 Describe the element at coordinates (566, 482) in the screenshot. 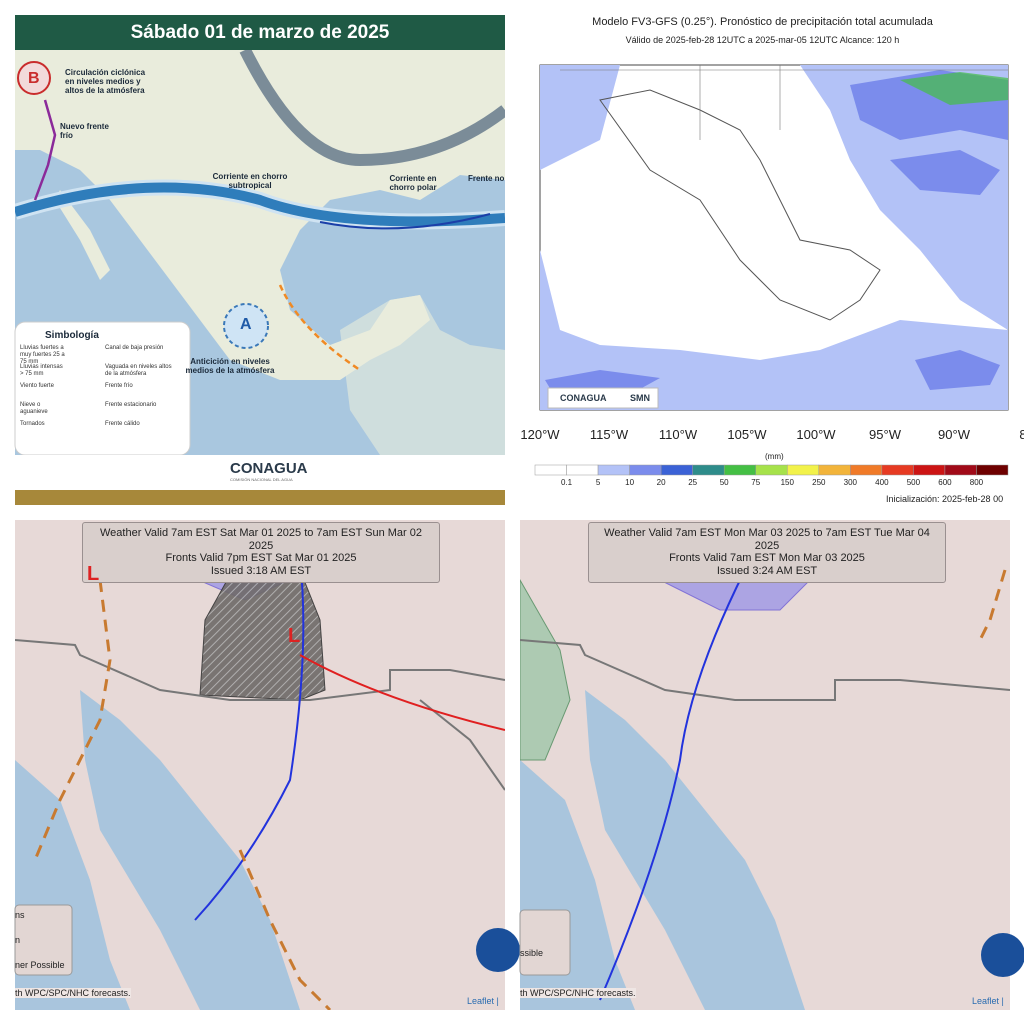

I see `colorbar-tick: 0.1` at that location.